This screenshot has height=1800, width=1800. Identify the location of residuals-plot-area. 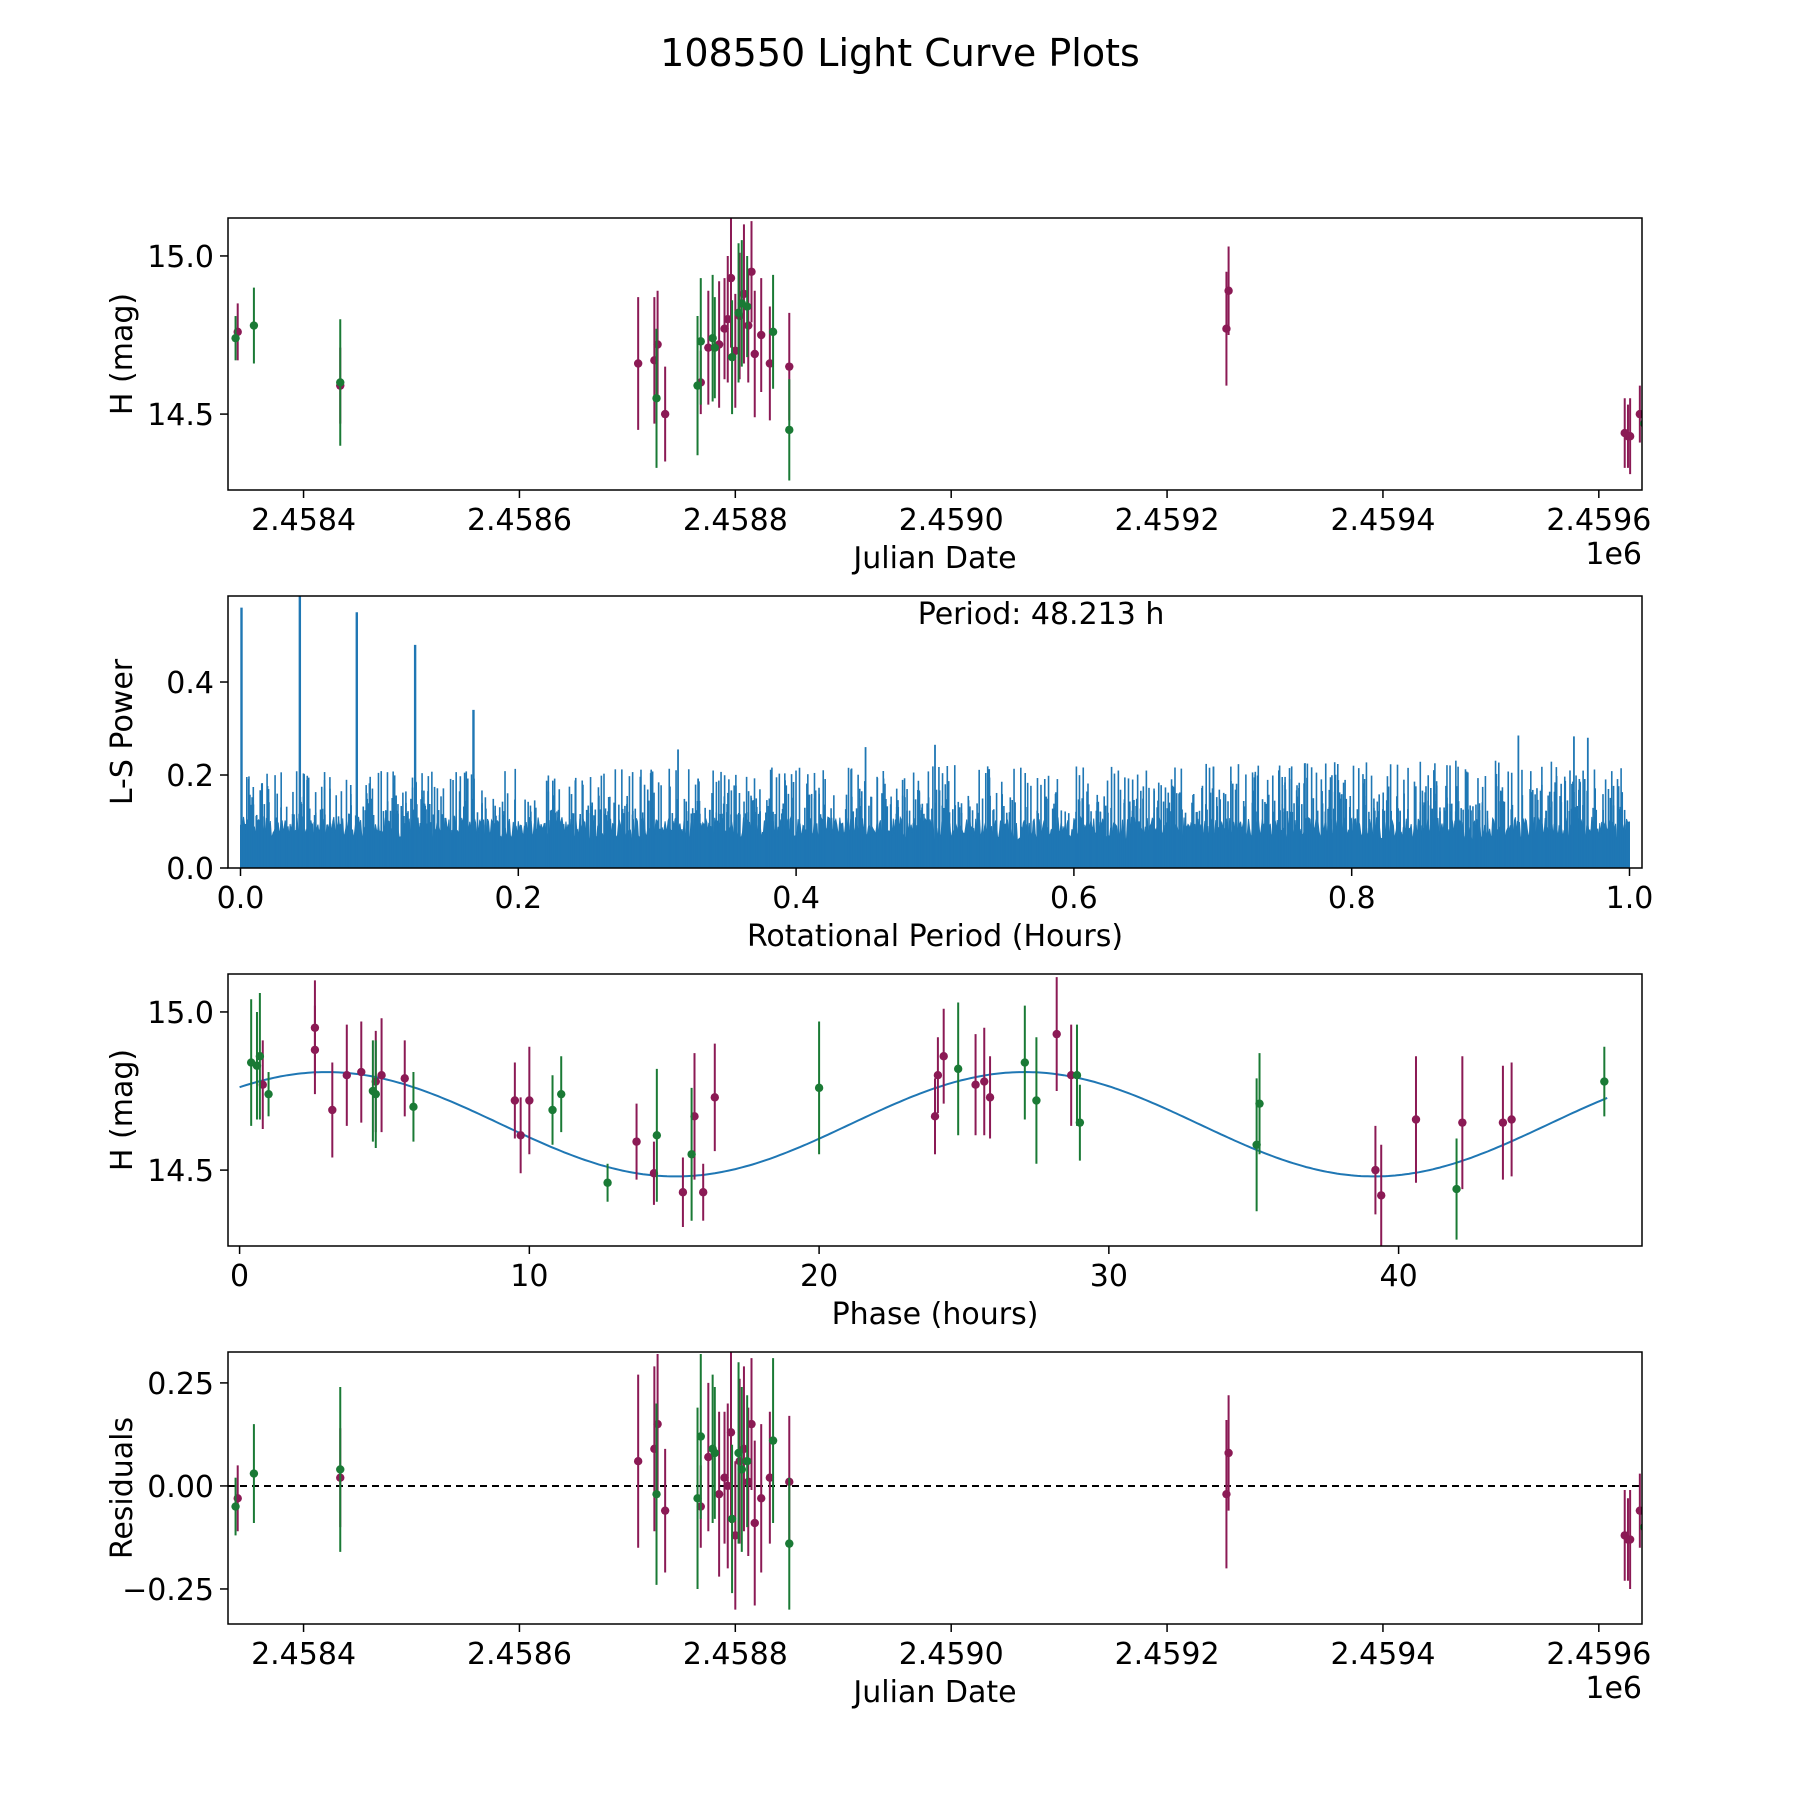
(935, 1481).